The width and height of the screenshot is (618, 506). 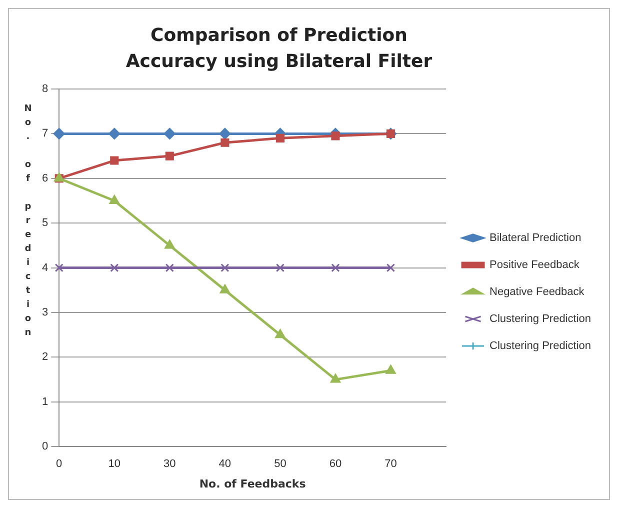 What do you see at coordinates (335, 464) in the screenshot?
I see `x-tick-label: 60` at bounding box center [335, 464].